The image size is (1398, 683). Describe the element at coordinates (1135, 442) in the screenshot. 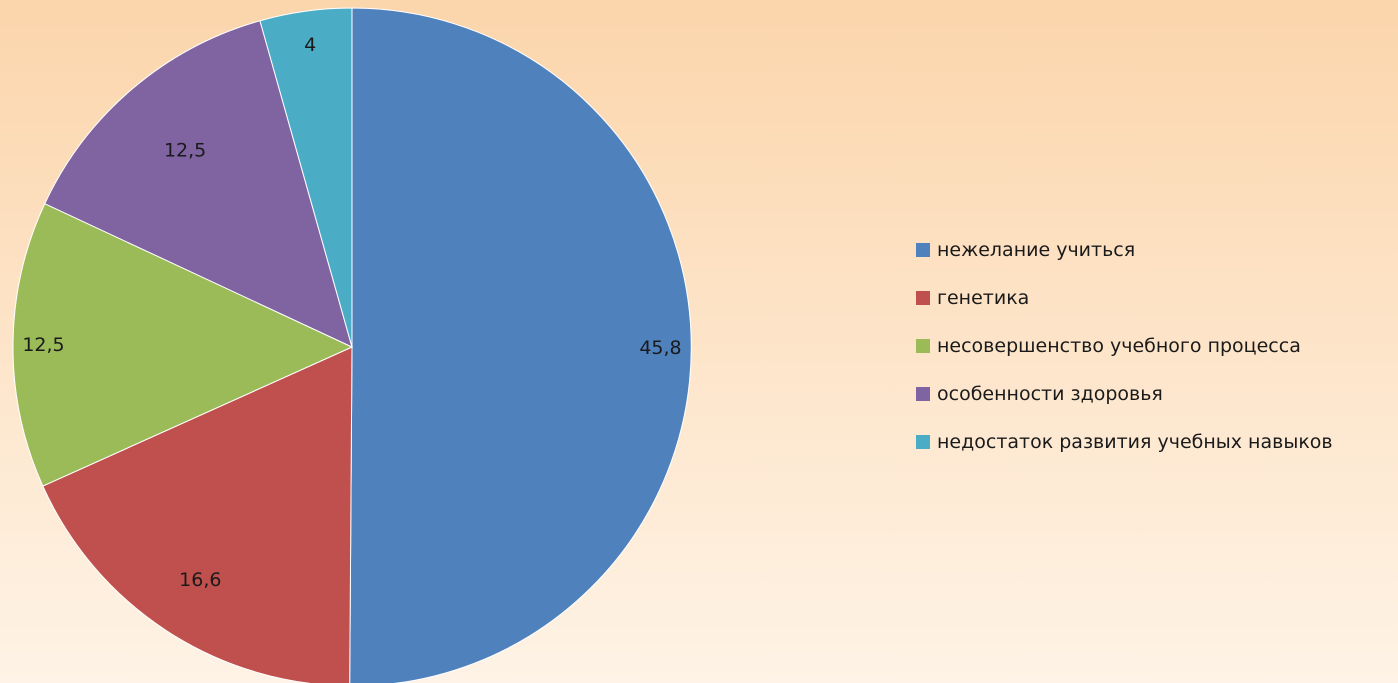

I see `legend-label: недостаток развития учебных навыков` at that location.